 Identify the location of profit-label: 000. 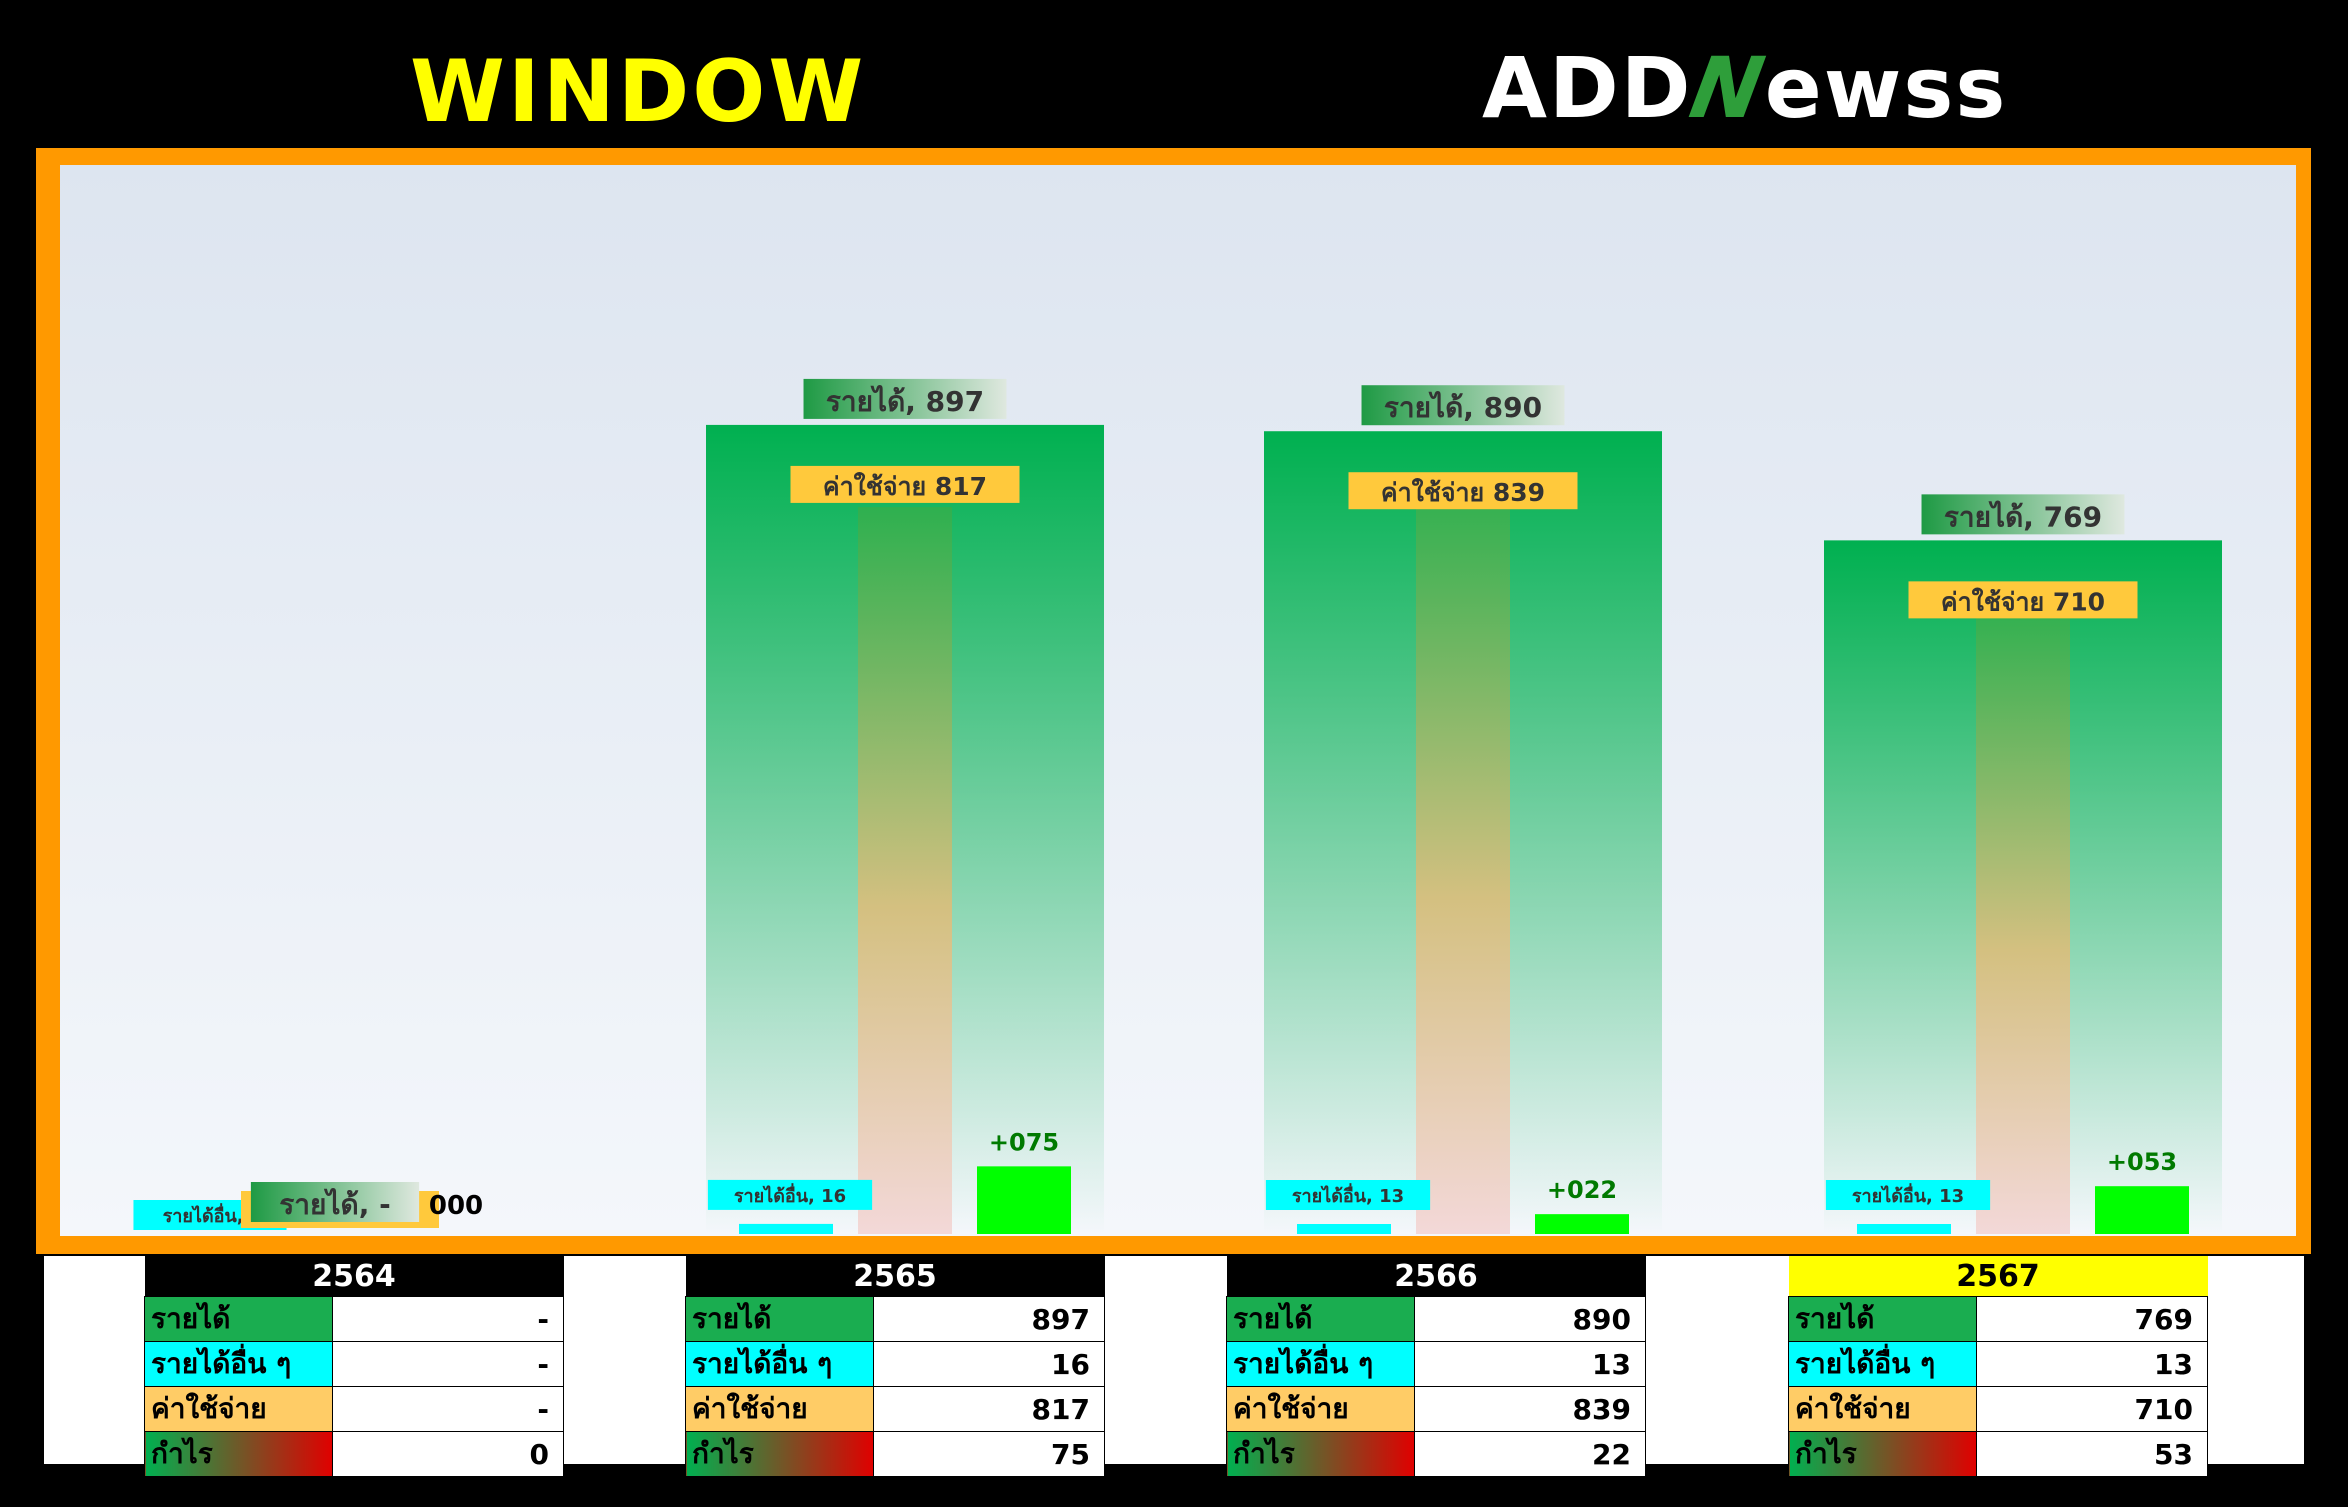
(456, 1206).